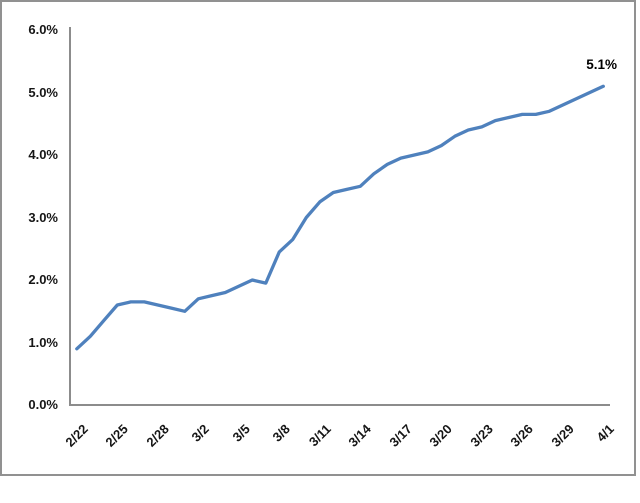  What do you see at coordinates (43, 217) in the screenshot?
I see `y-axis-tick-label: 3.0%` at bounding box center [43, 217].